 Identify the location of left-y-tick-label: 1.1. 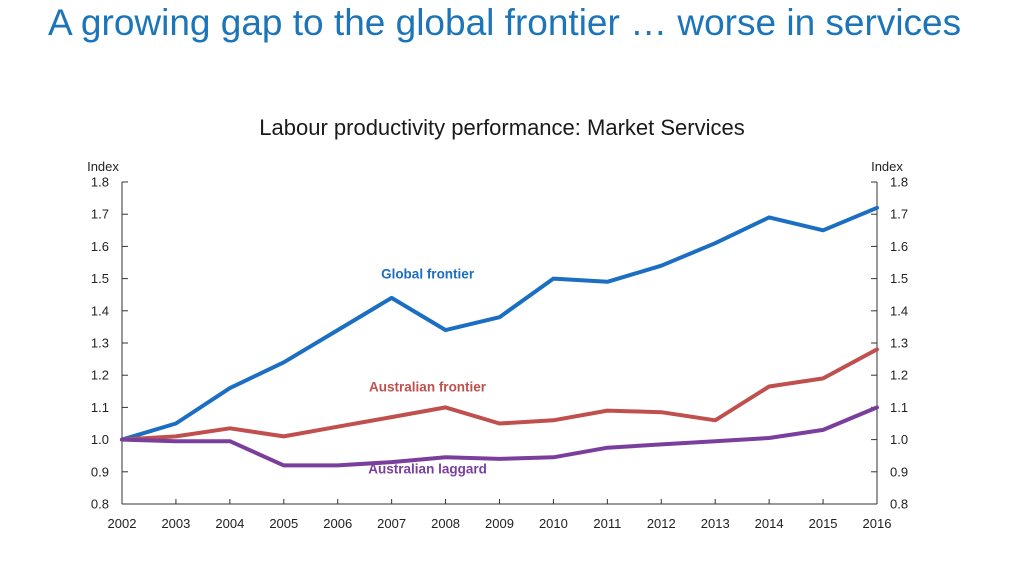
(100, 407).